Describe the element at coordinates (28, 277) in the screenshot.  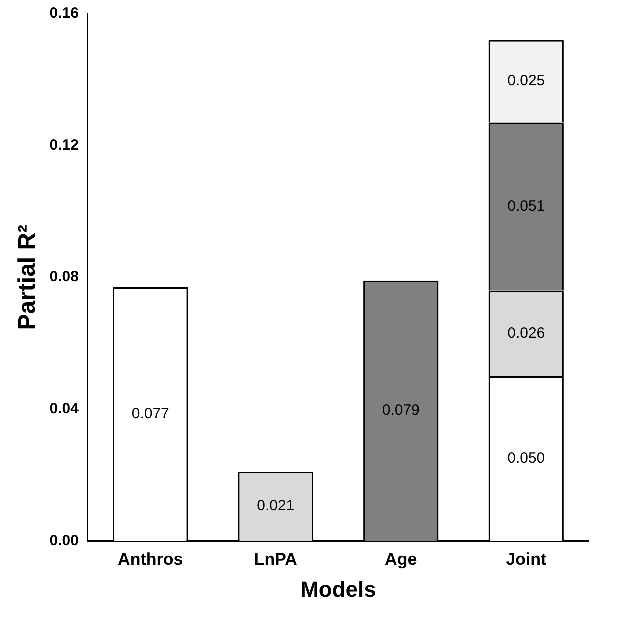
I see `y-axis-title: Partial R²` at that location.